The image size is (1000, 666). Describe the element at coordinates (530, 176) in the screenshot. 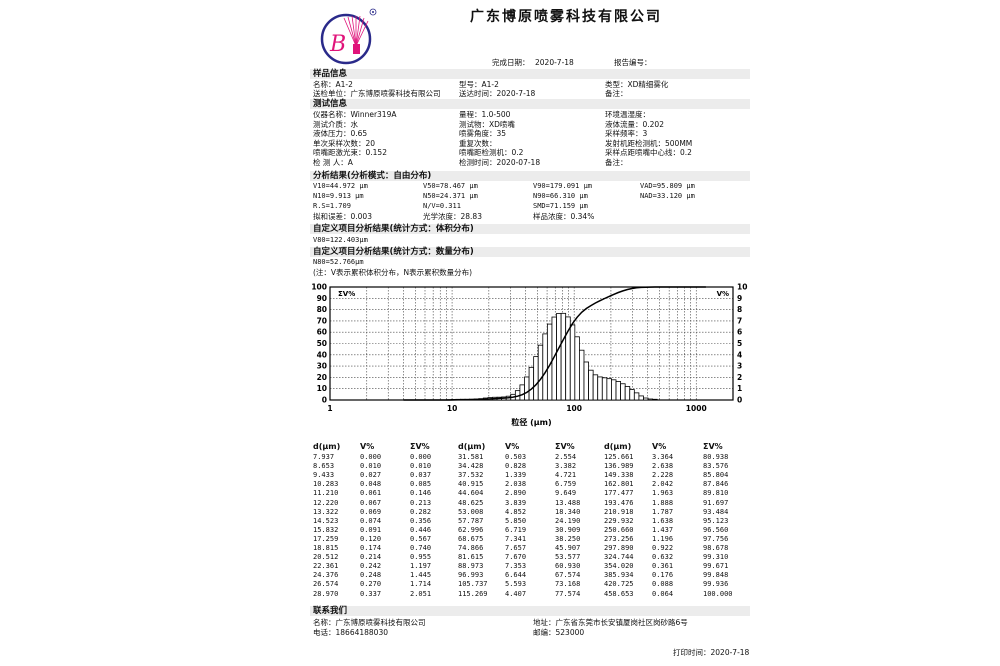

I see `section-analysis: 分析结果(分析模式：自由分布)` at that location.